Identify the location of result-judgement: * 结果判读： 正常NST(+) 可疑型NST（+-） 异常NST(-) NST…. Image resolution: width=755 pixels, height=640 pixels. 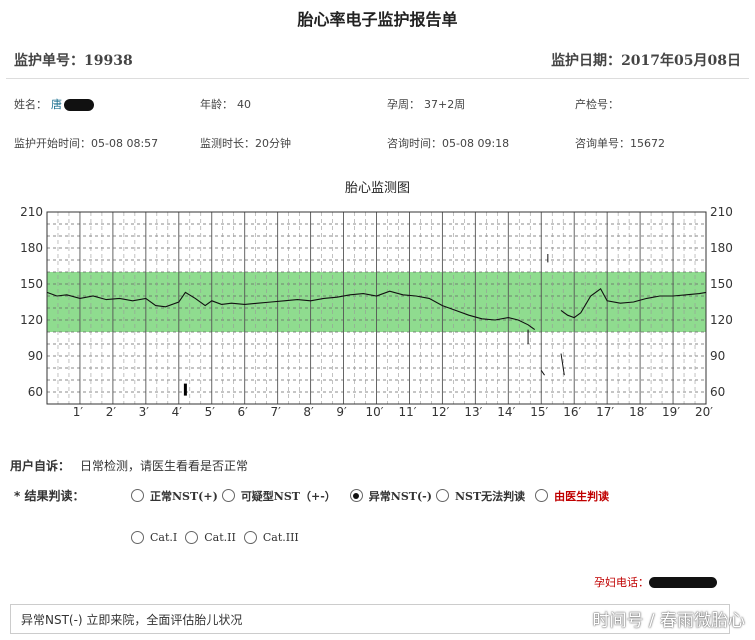
(313, 495).